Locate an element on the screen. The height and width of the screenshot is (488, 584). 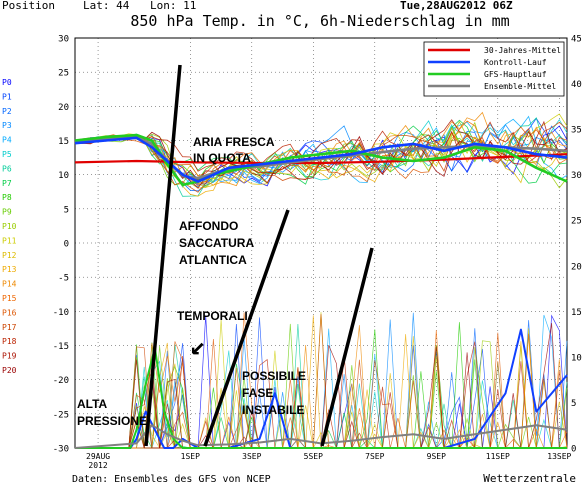
x-tick-label: 5SEP is located at coordinates (313, 456).